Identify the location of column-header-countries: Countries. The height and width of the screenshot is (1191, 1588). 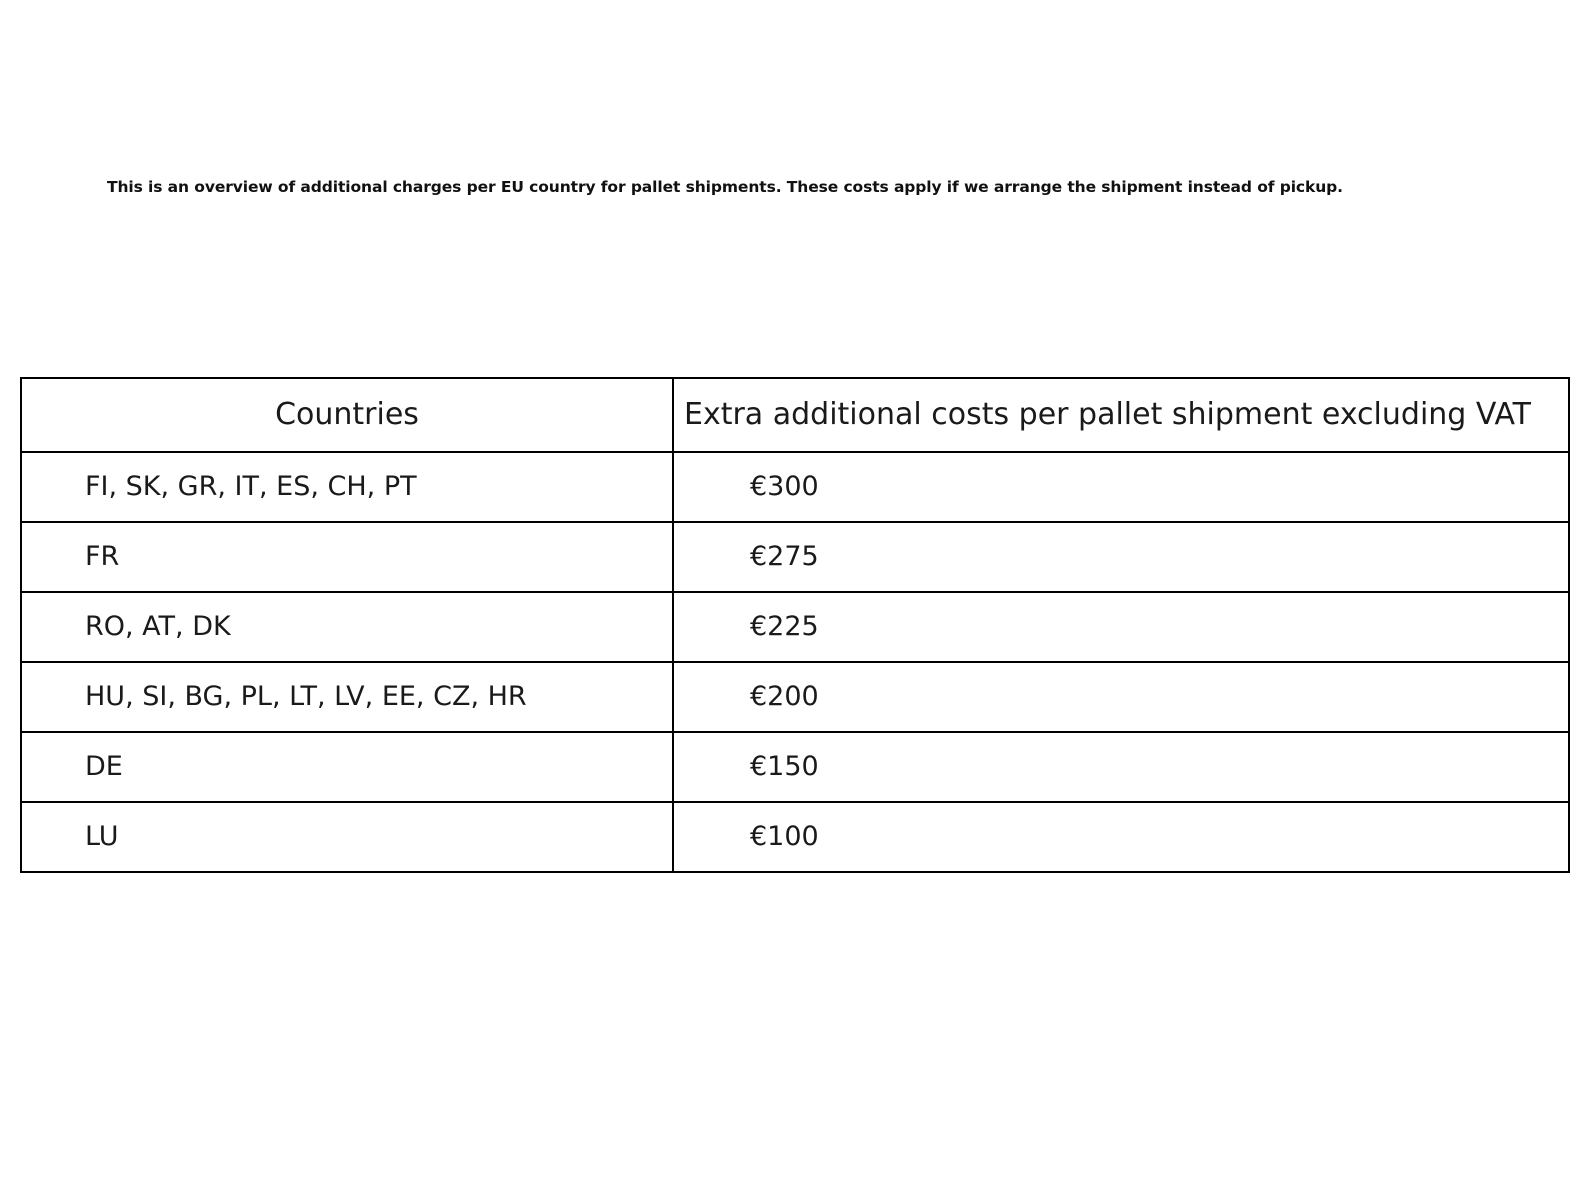
(347, 415).